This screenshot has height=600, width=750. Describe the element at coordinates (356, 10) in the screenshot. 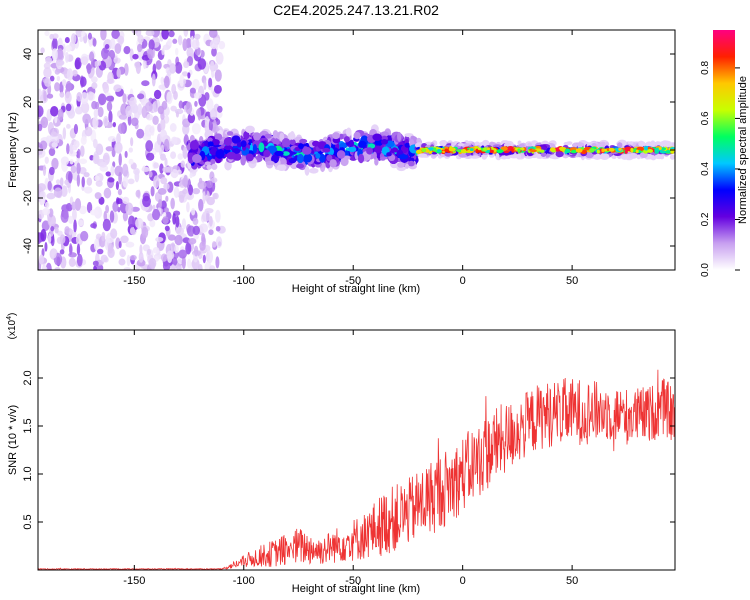

I see `chart-title: C2E4.2025.247.13.21.R02` at that location.